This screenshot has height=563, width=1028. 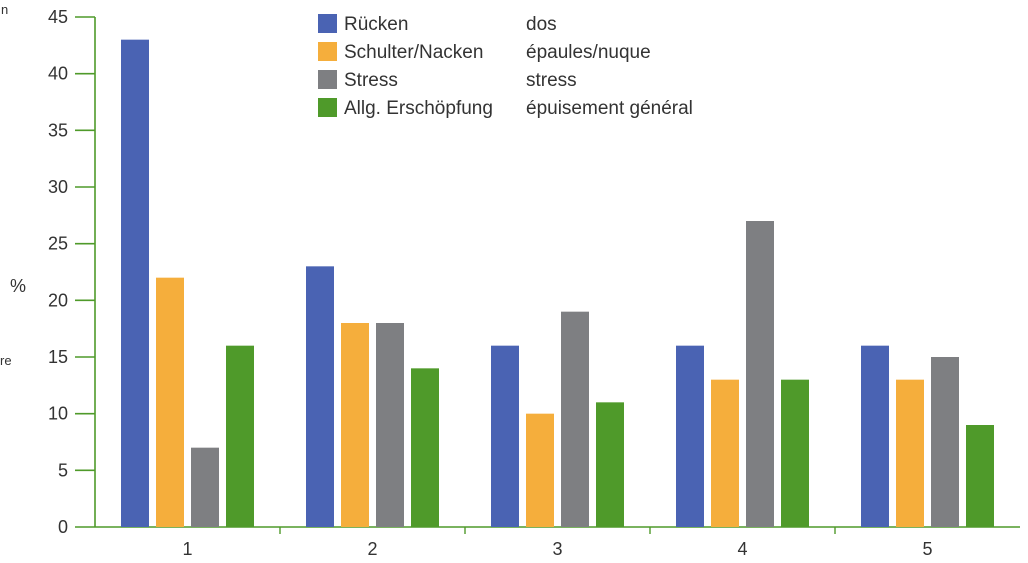 What do you see at coordinates (58, 357) in the screenshot?
I see `y-tick-label: 15` at bounding box center [58, 357].